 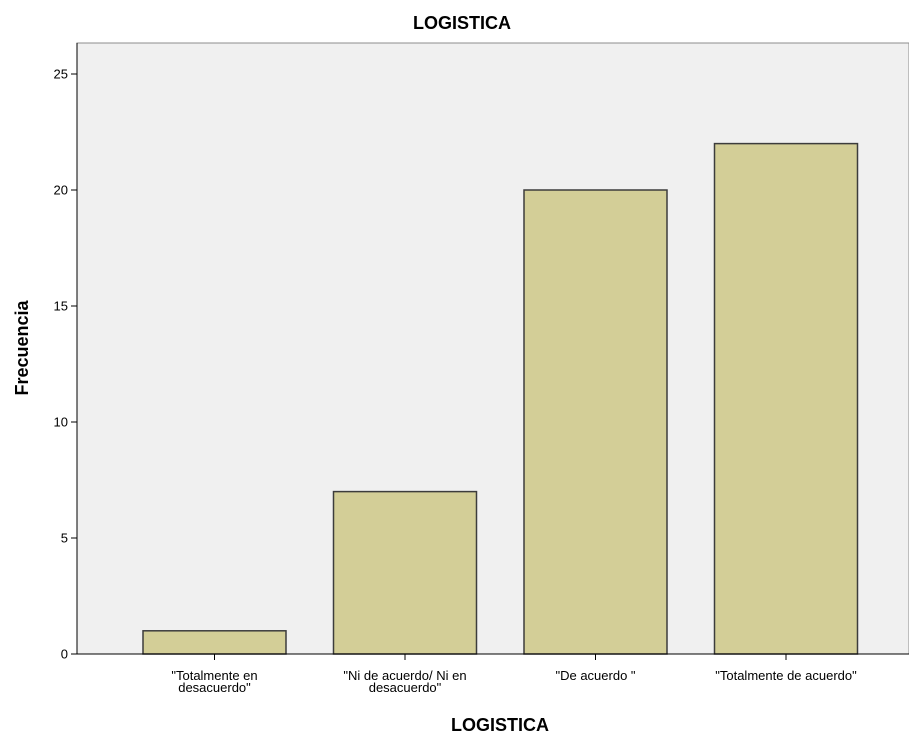 I want to click on x-tick-label: "De acuerdo ", so click(x=595, y=675).